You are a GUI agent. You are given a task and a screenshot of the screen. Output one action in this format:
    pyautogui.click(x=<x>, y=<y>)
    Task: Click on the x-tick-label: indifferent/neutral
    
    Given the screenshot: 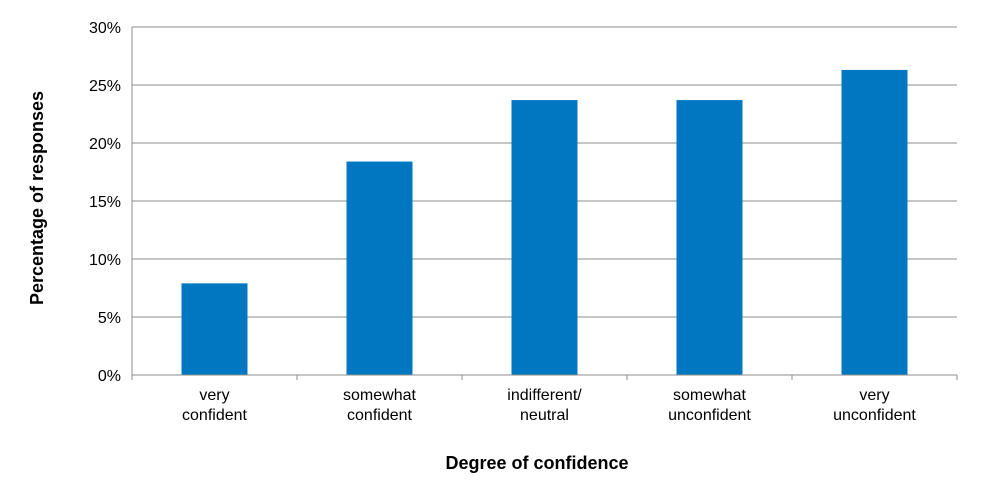 What is the action you would take?
    pyautogui.click(x=544, y=405)
    